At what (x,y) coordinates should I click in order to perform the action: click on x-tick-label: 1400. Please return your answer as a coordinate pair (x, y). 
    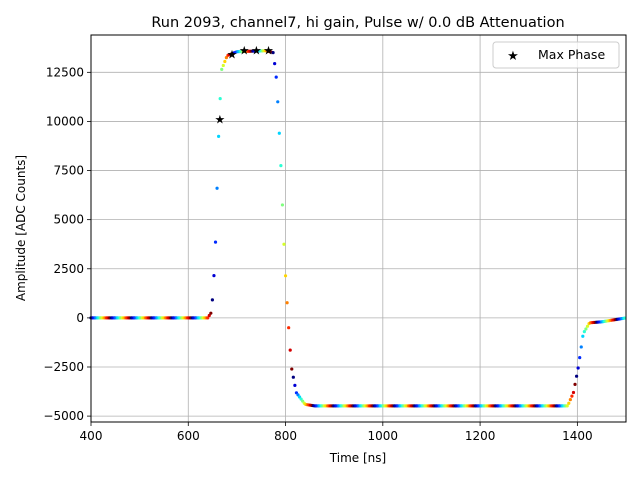
    Looking at the image, I should click on (577, 436).